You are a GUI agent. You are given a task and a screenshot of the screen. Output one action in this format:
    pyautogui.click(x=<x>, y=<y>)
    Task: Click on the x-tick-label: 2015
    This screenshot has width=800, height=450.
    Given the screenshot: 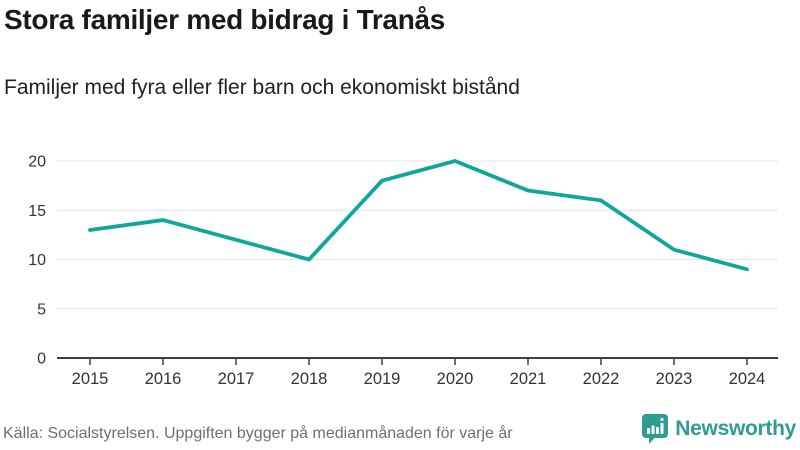 What is the action you would take?
    pyautogui.click(x=90, y=379)
    